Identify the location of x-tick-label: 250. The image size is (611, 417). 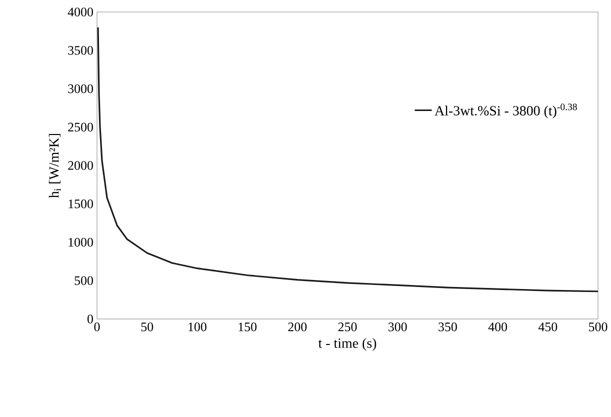
(347, 327).